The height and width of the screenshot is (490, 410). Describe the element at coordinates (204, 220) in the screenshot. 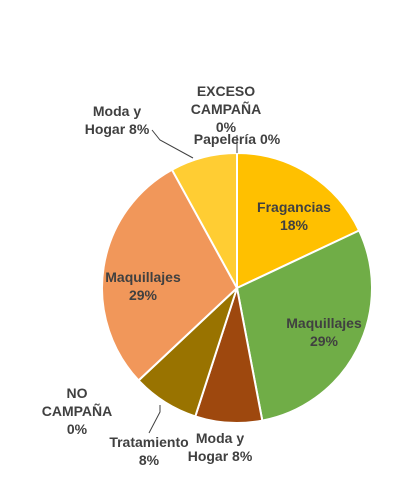

I see `pie-slice-moda-hogar-b` at that location.